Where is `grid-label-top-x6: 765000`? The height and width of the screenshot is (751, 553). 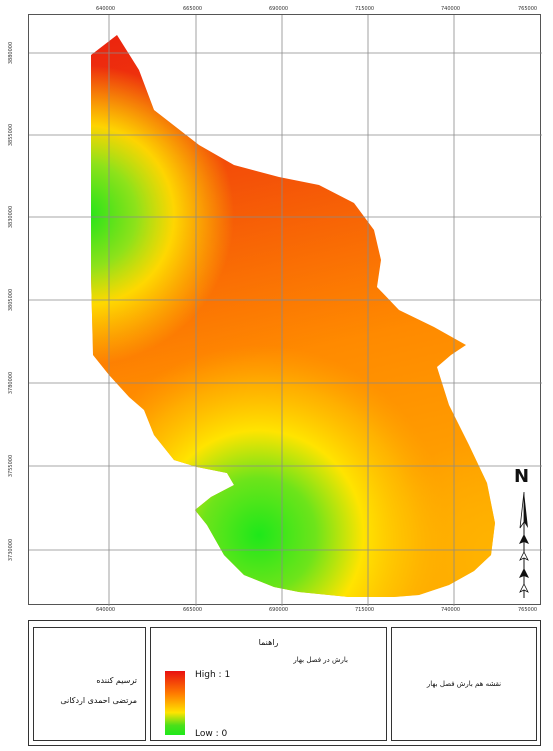 grid-label-top-x6: 765000 is located at coordinates (528, 9).